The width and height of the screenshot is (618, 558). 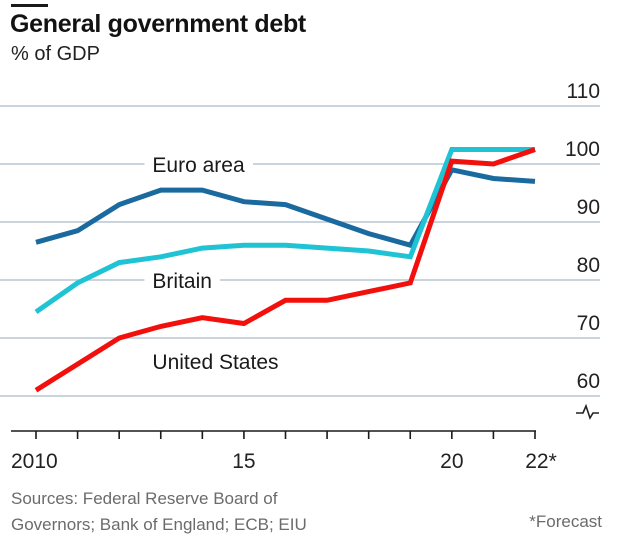 What do you see at coordinates (158, 24) in the screenshot?
I see `chart-title: General government debt` at bounding box center [158, 24].